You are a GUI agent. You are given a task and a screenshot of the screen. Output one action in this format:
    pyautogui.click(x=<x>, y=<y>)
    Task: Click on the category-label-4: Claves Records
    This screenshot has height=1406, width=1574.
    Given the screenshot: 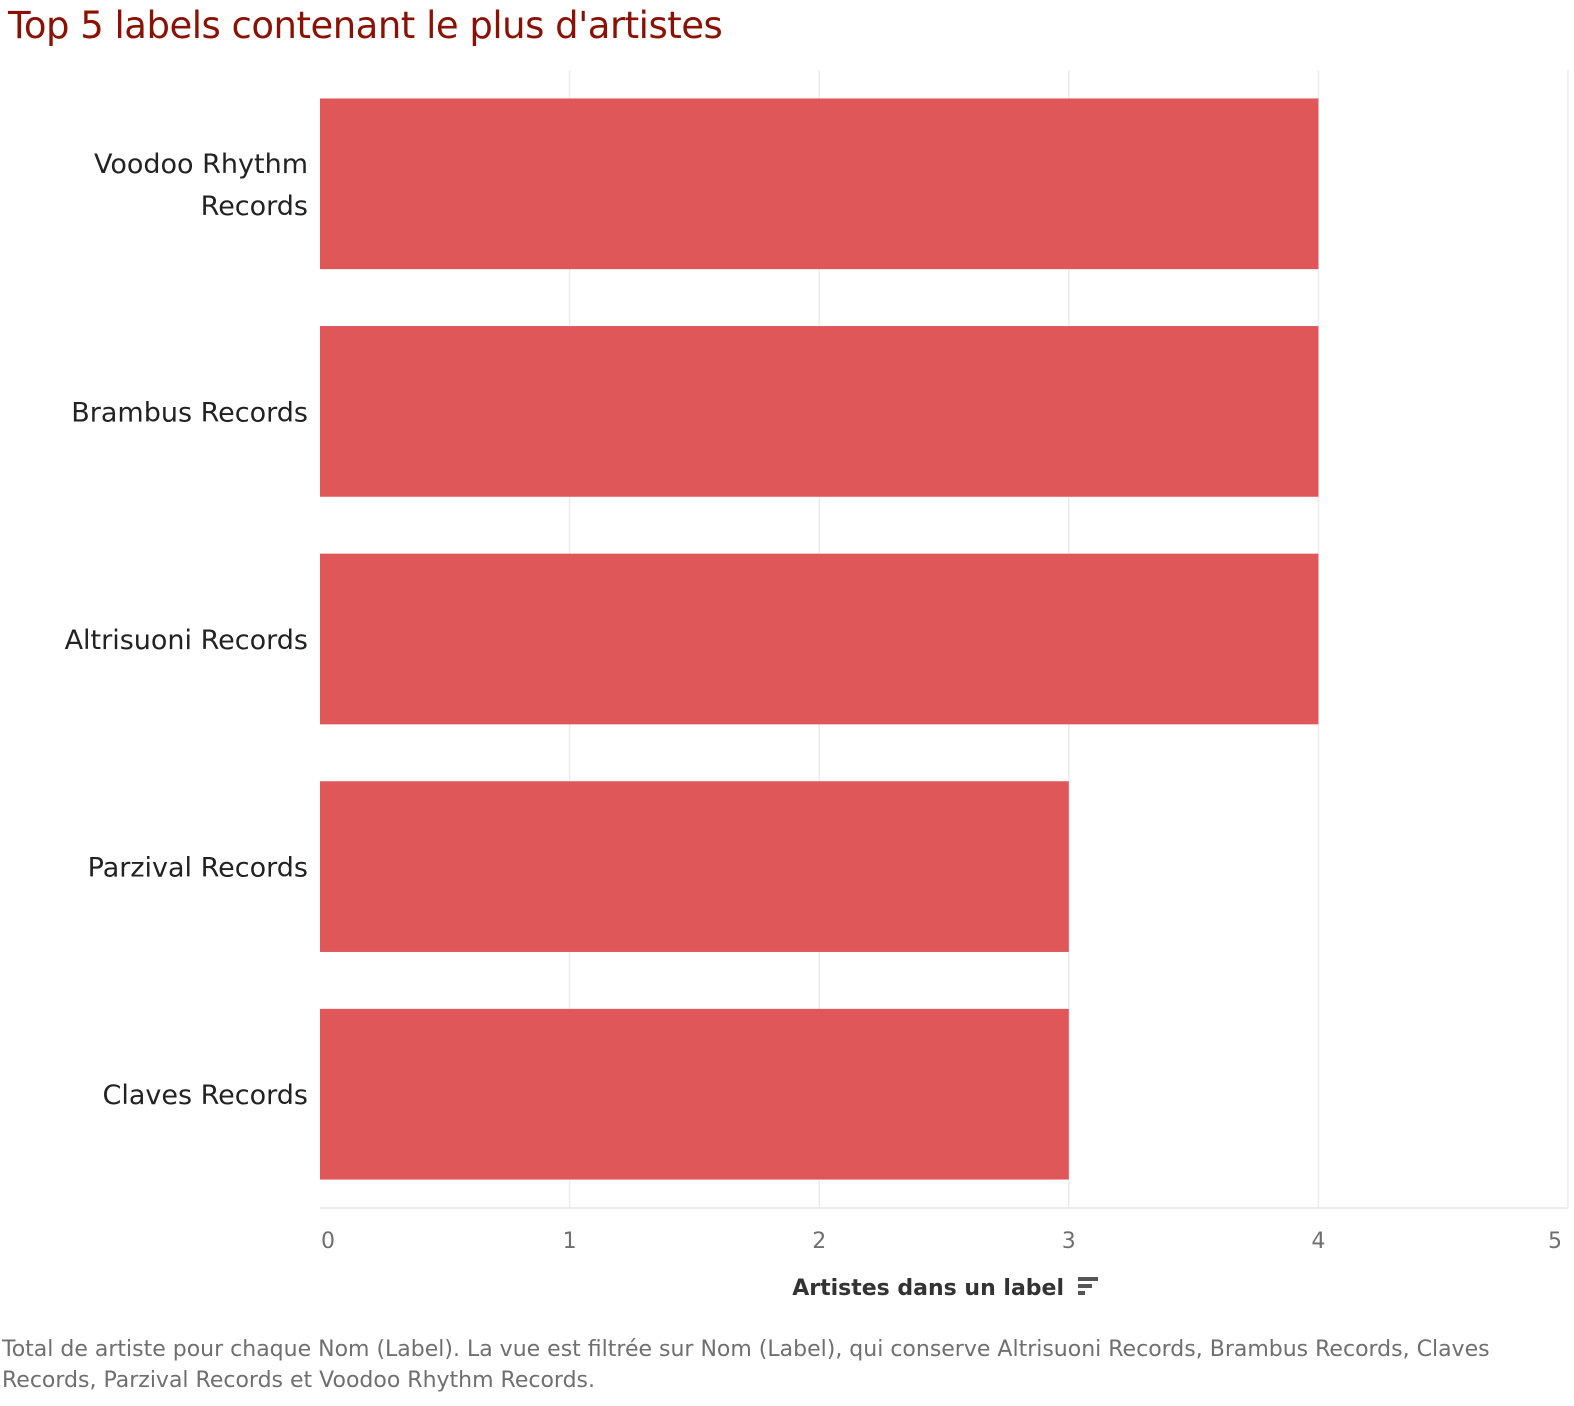 What is the action you would take?
    pyautogui.click(x=206, y=1095)
    